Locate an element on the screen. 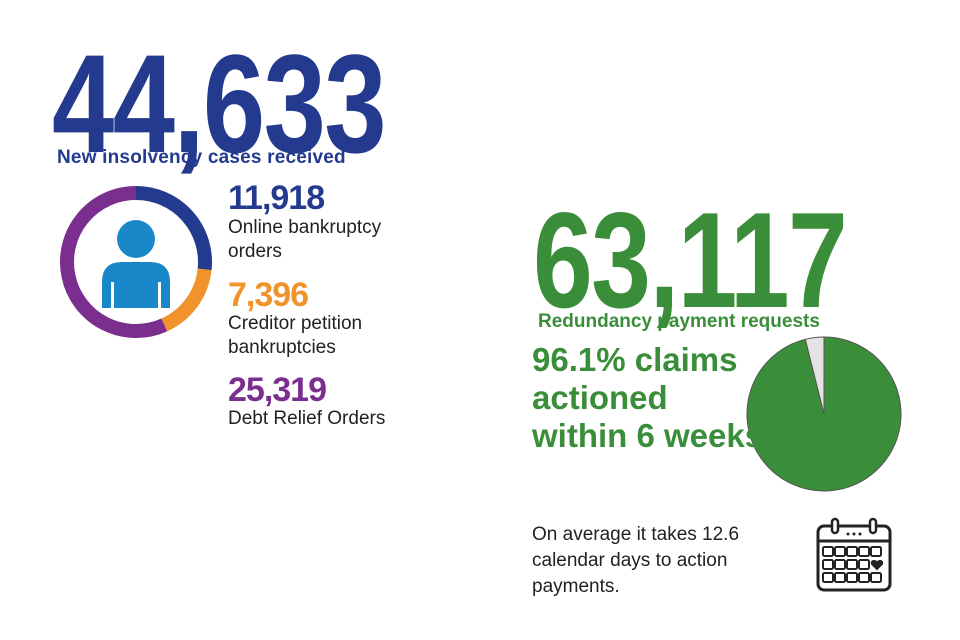  person-icon is located at coordinates (136, 264).